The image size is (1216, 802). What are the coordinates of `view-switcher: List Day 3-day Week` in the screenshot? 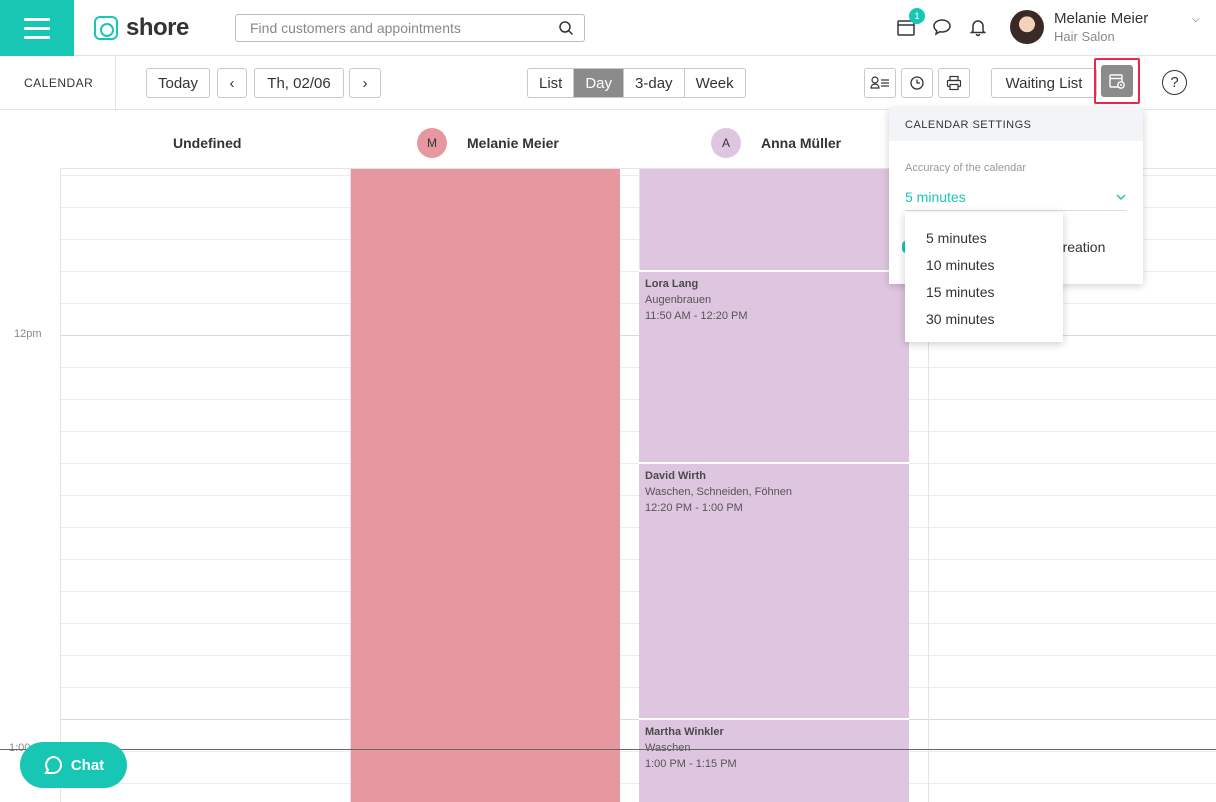 It's located at (636, 83).